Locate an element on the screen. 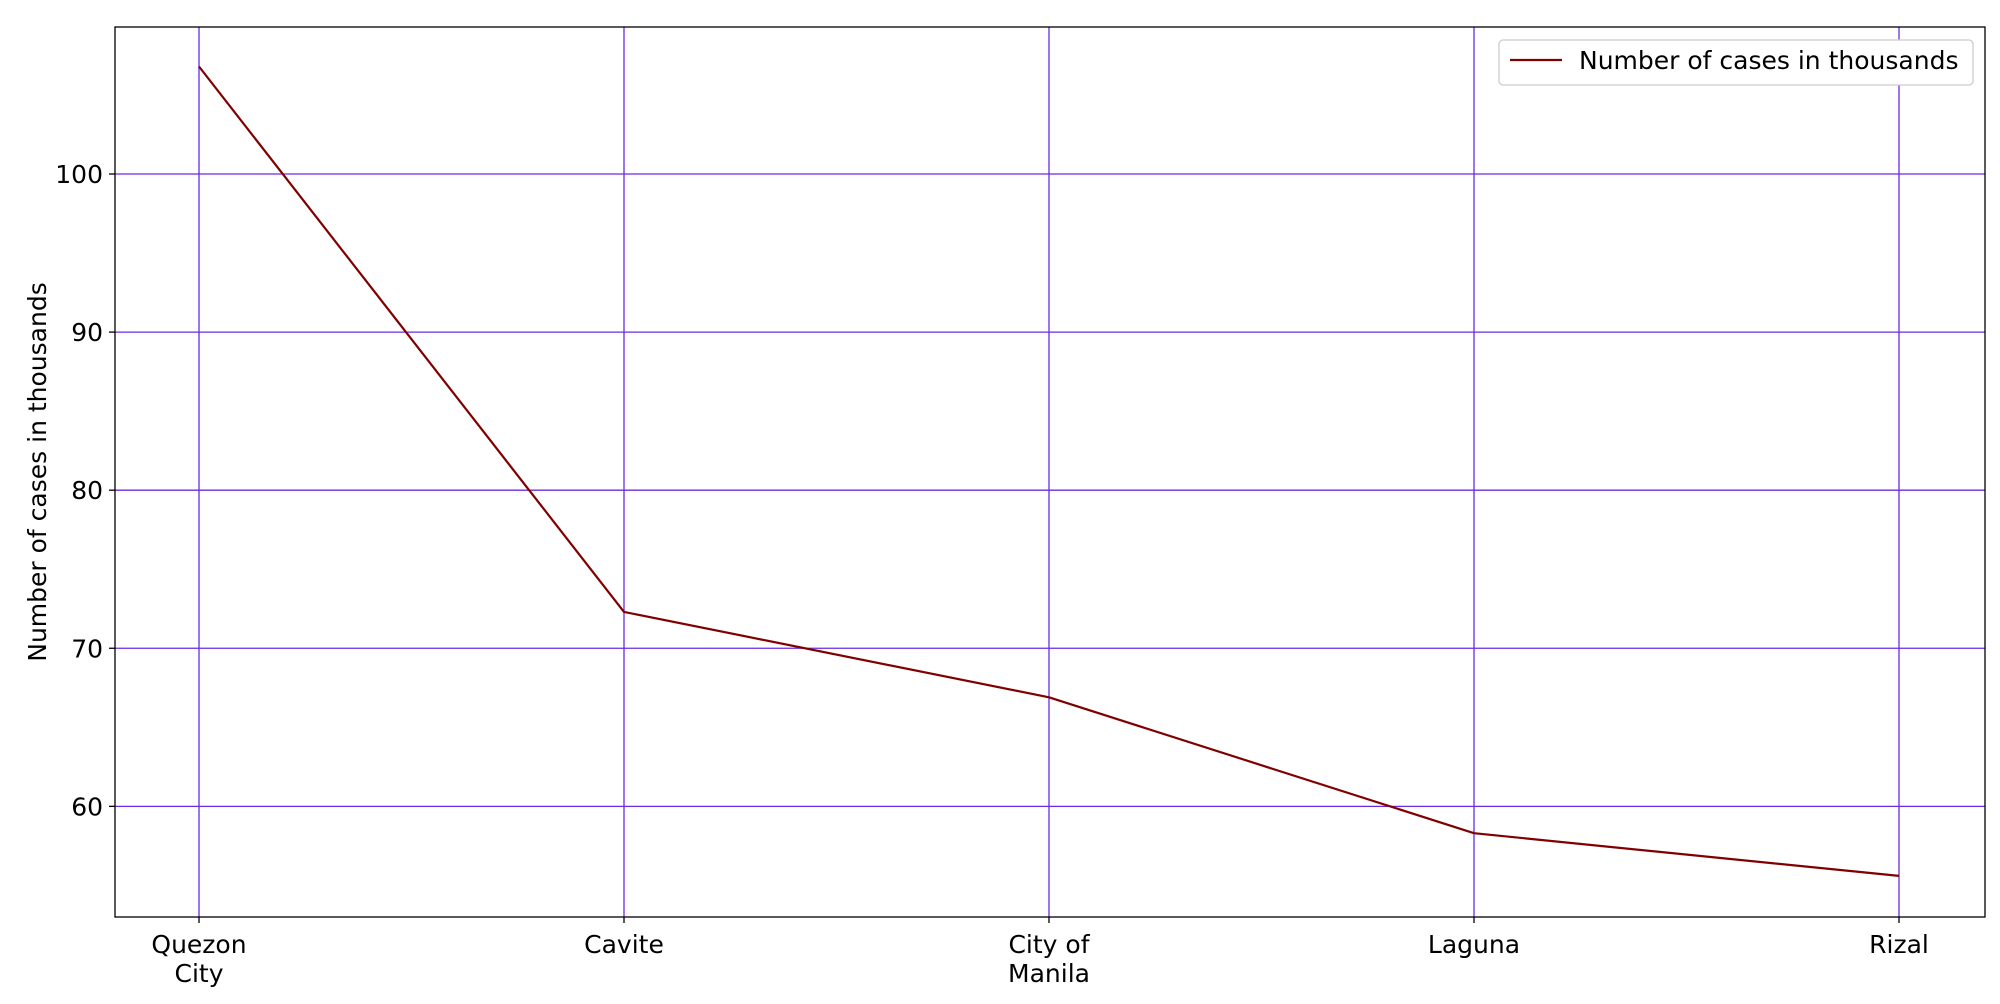  x-tick-label-line: Rizal is located at coordinates (1899, 944).